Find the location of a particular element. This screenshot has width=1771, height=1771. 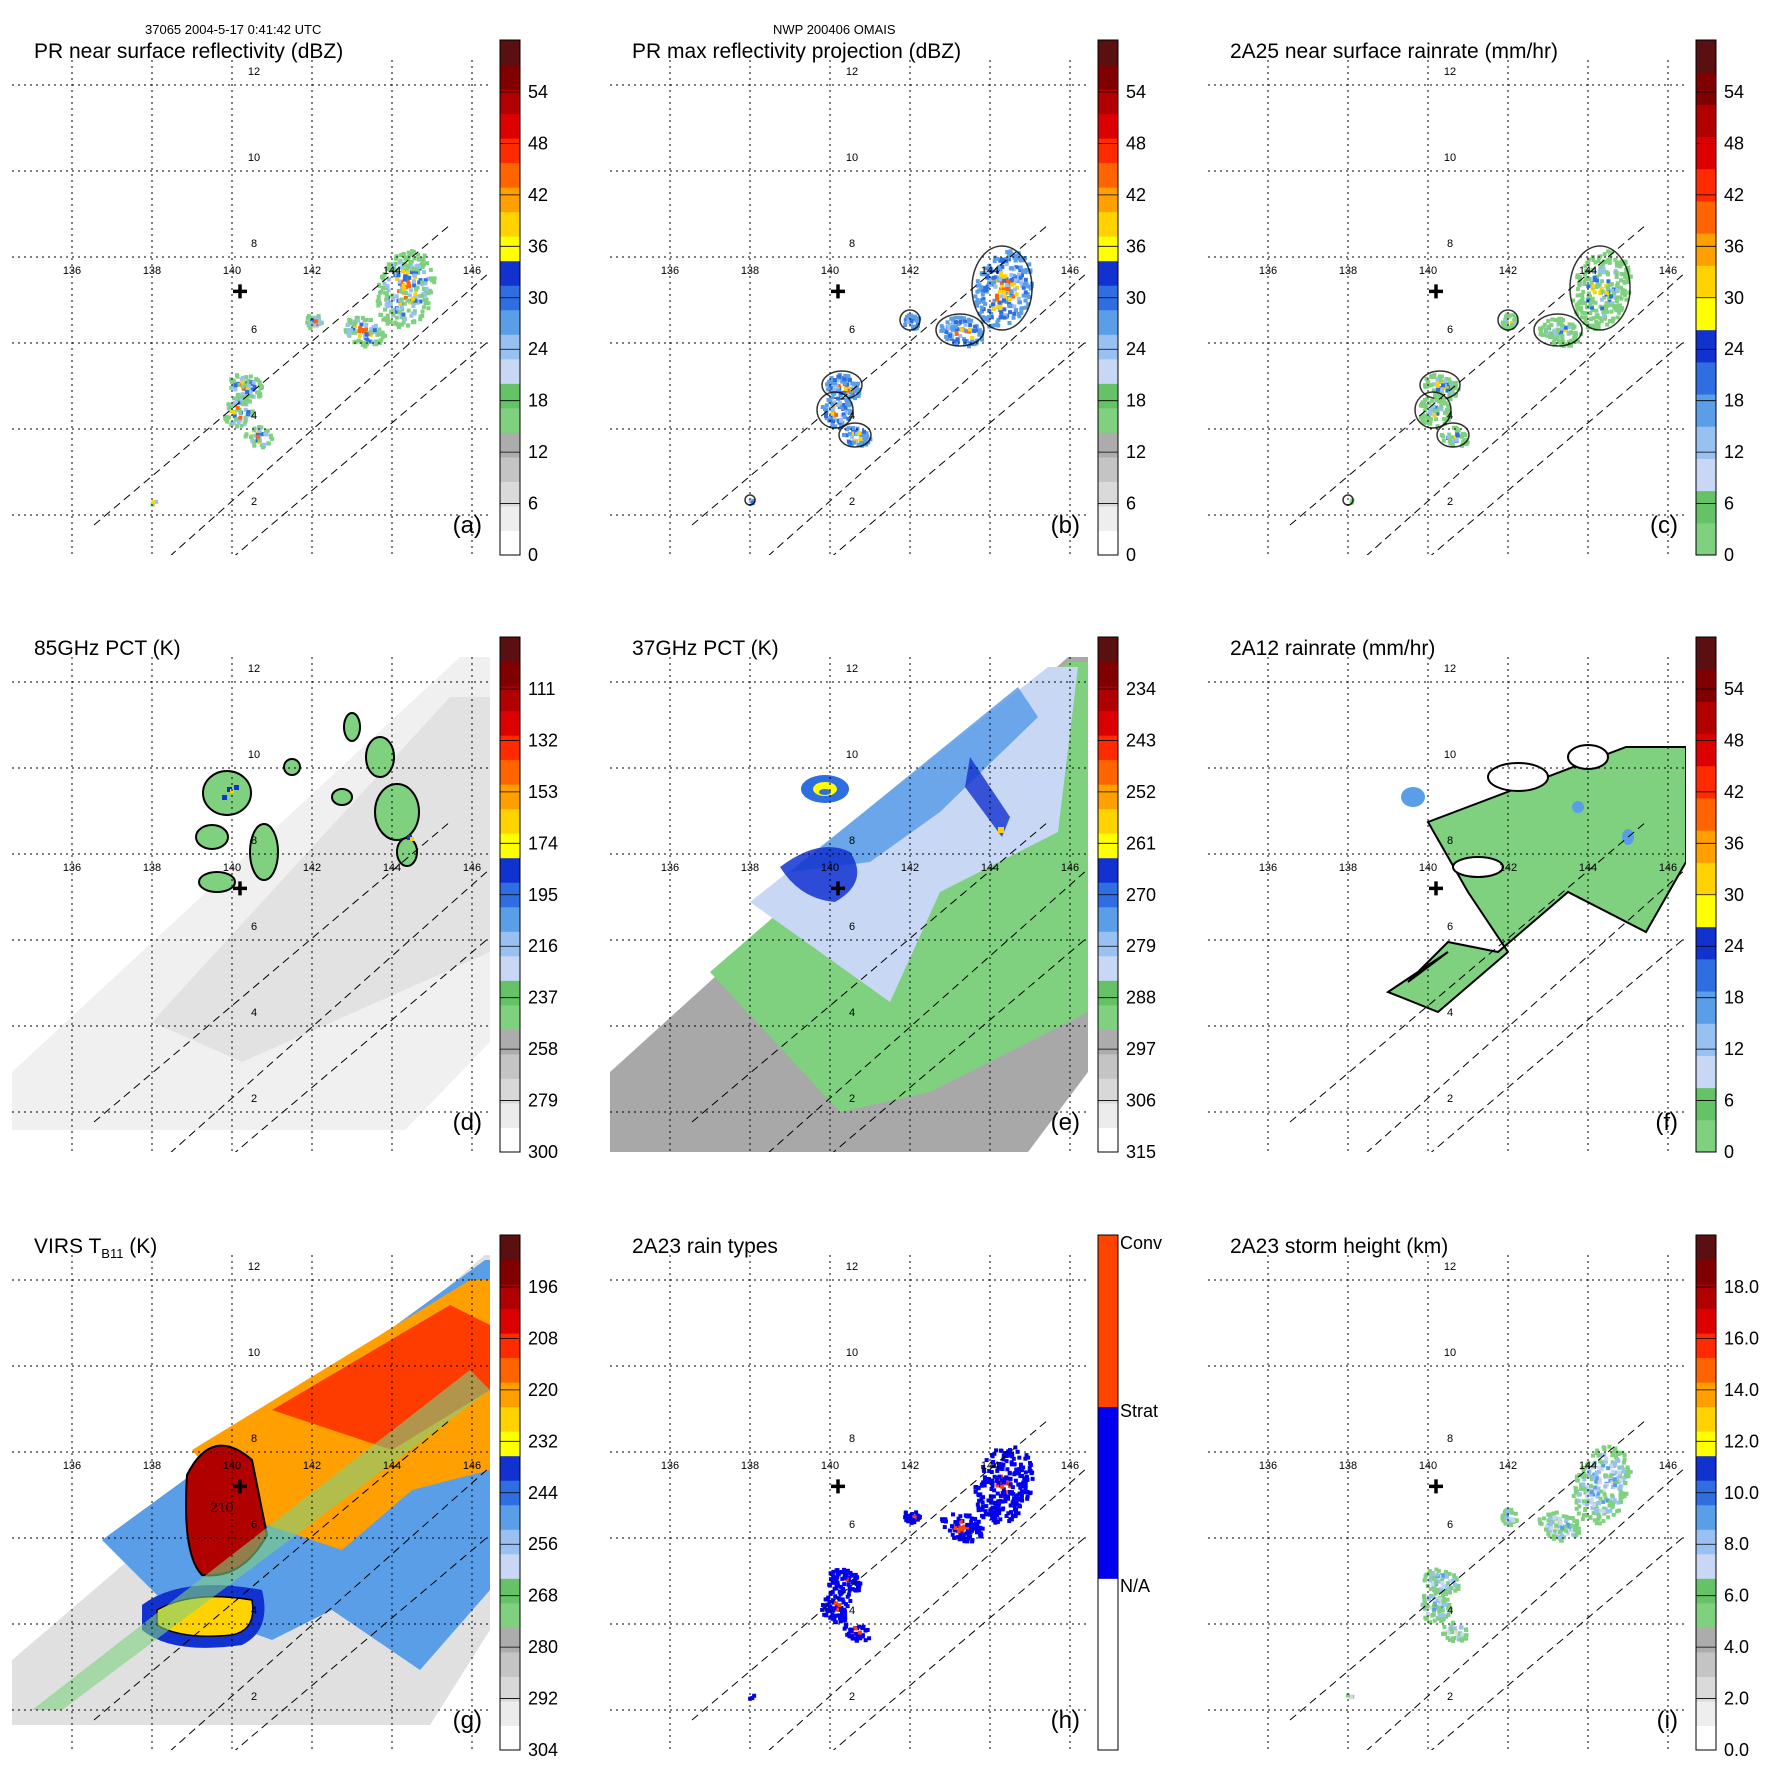

rain-area is located at coordinates (1535, 880).